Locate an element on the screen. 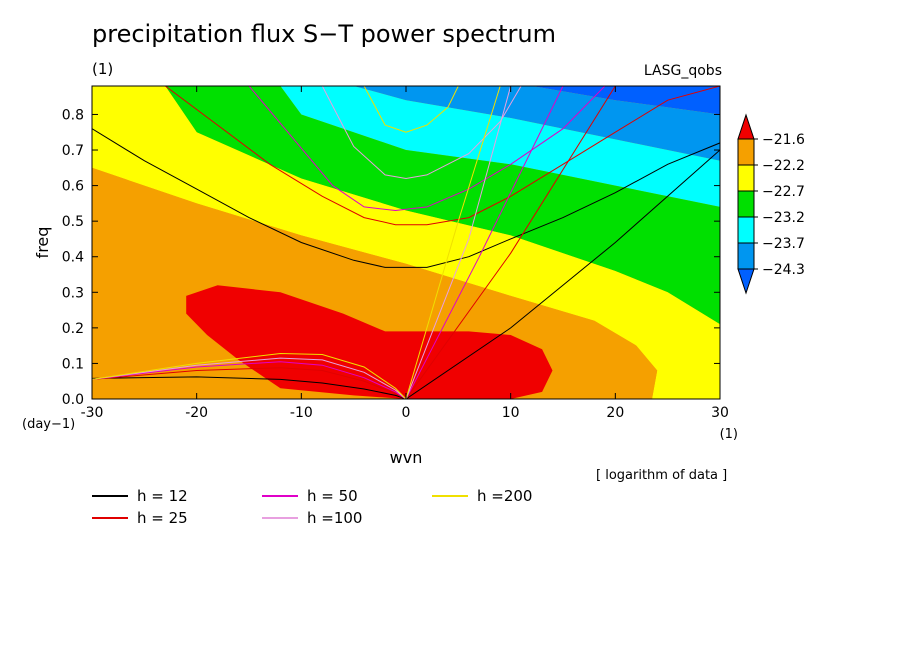 The height and width of the screenshot is (654, 904). x-unit-label: (1) is located at coordinates (729, 434).